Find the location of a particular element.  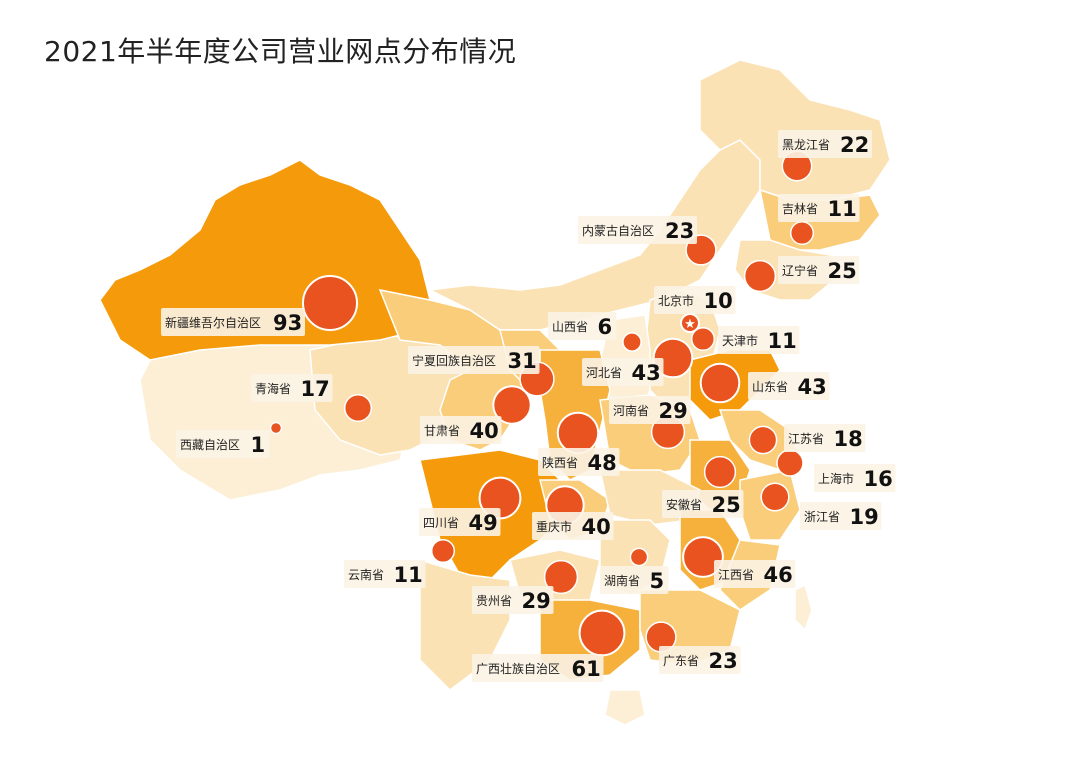

label-region-3: 辽宁省 25 is located at coordinates (819, 270).